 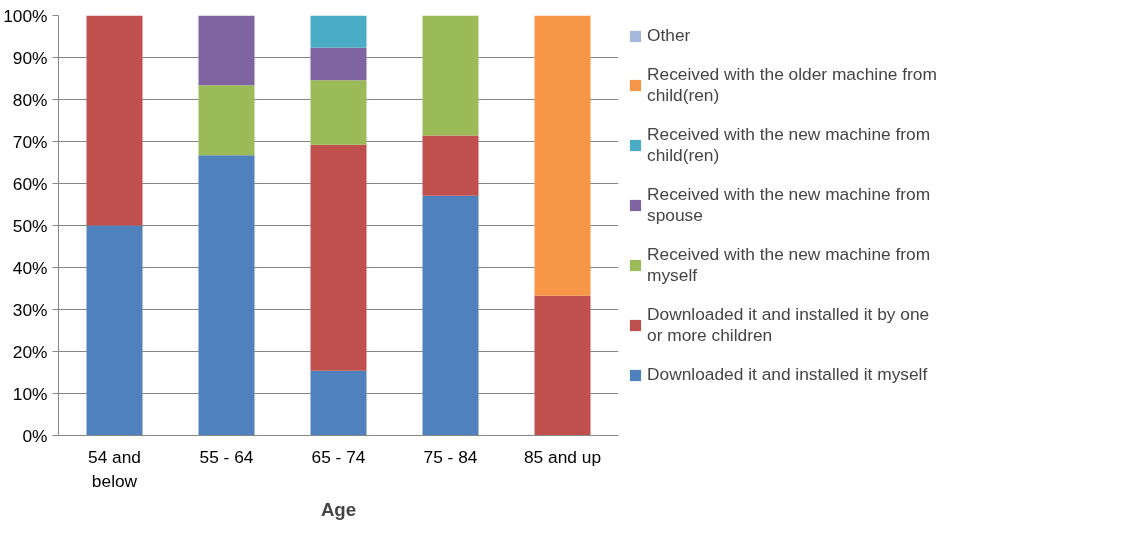 What do you see at coordinates (30, 141) in the screenshot?
I see `y-tick-label: 70%` at bounding box center [30, 141].